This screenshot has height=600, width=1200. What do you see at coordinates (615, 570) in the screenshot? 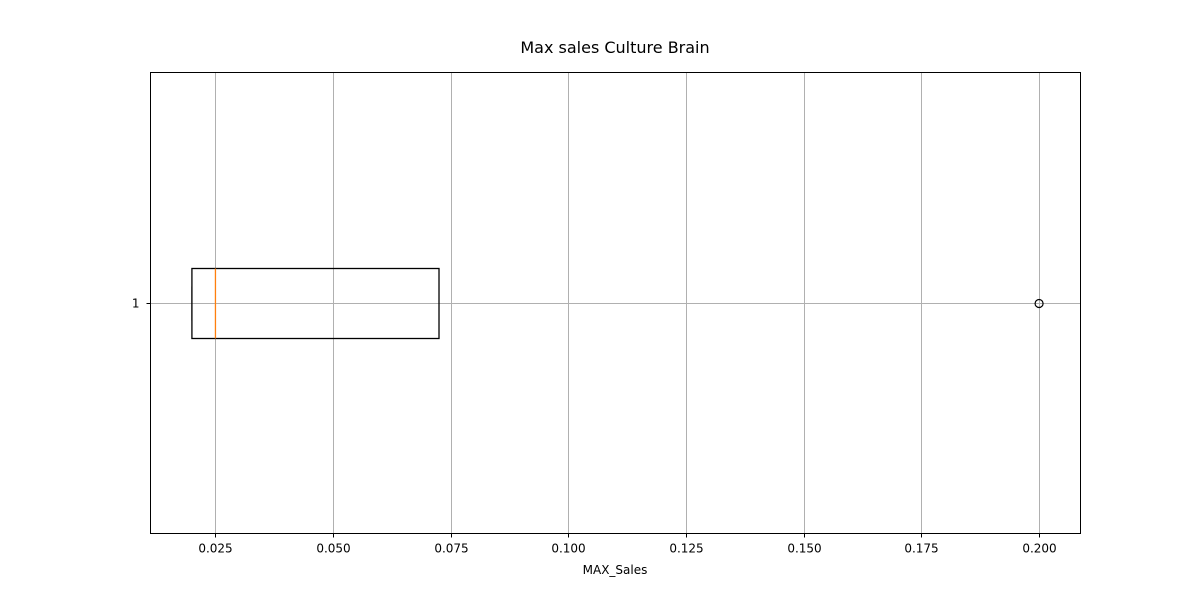
I see `x-axis-title: MAX_Sales` at bounding box center [615, 570].